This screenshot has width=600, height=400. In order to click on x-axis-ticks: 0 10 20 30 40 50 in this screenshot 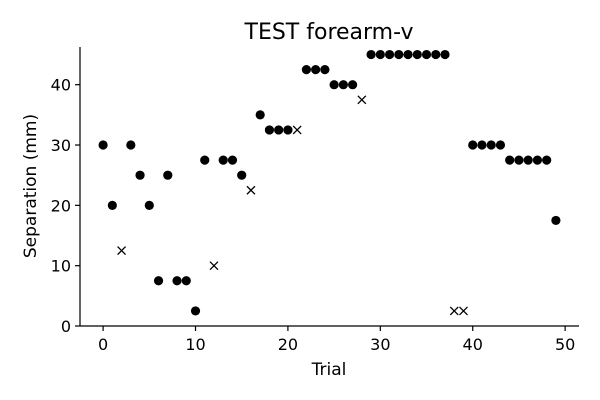, I will do `click(336, 340)`.